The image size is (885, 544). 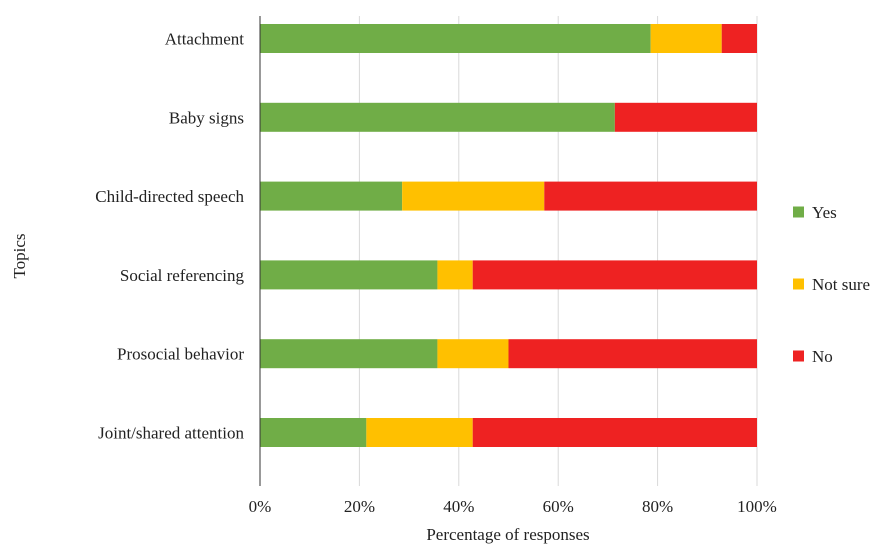 What do you see at coordinates (507, 534) in the screenshot?
I see `x-axis-title: Percentage of responses` at bounding box center [507, 534].